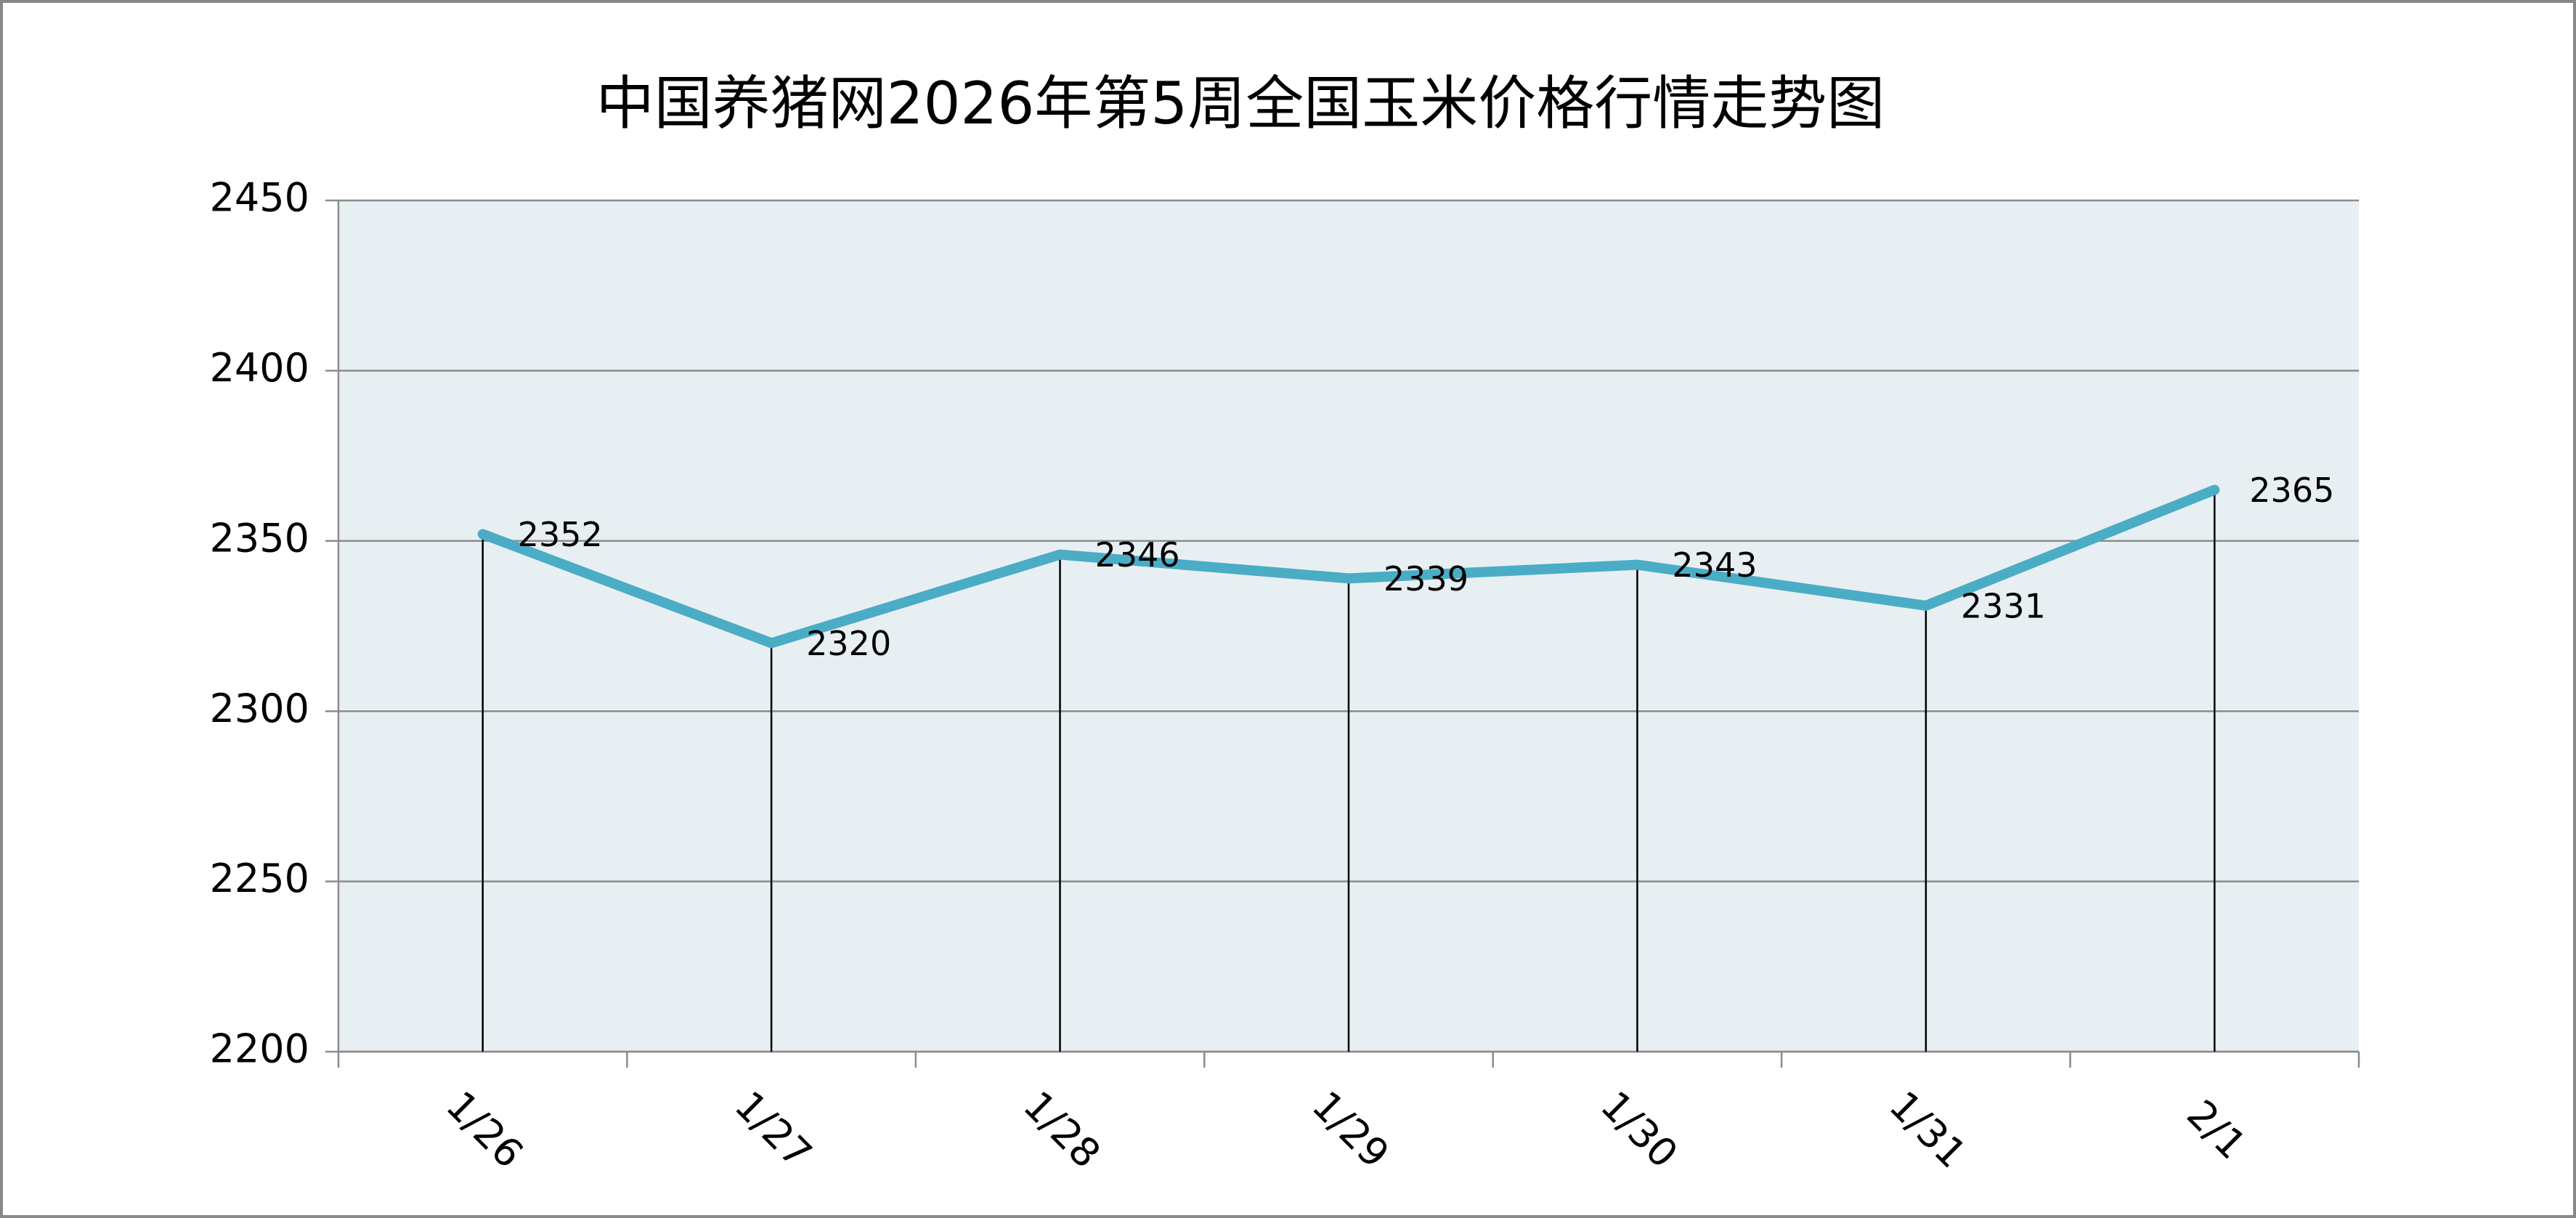 The width and height of the screenshot is (2576, 1218). Describe the element at coordinates (2291, 490) in the screenshot. I see `data-label: 2365` at that location.